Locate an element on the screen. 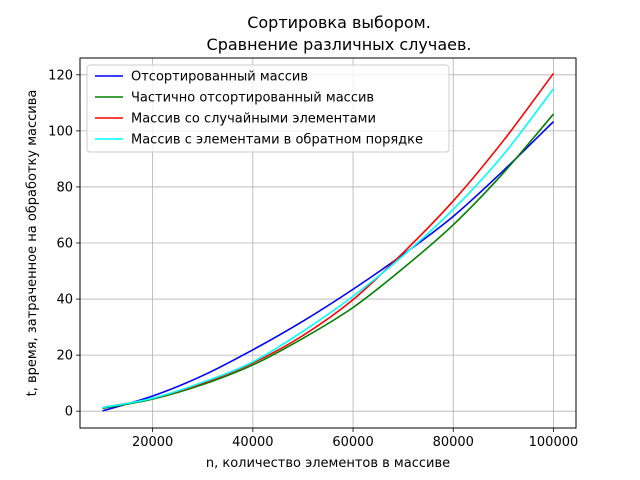  x-tick-label: 80000 is located at coordinates (453, 442).